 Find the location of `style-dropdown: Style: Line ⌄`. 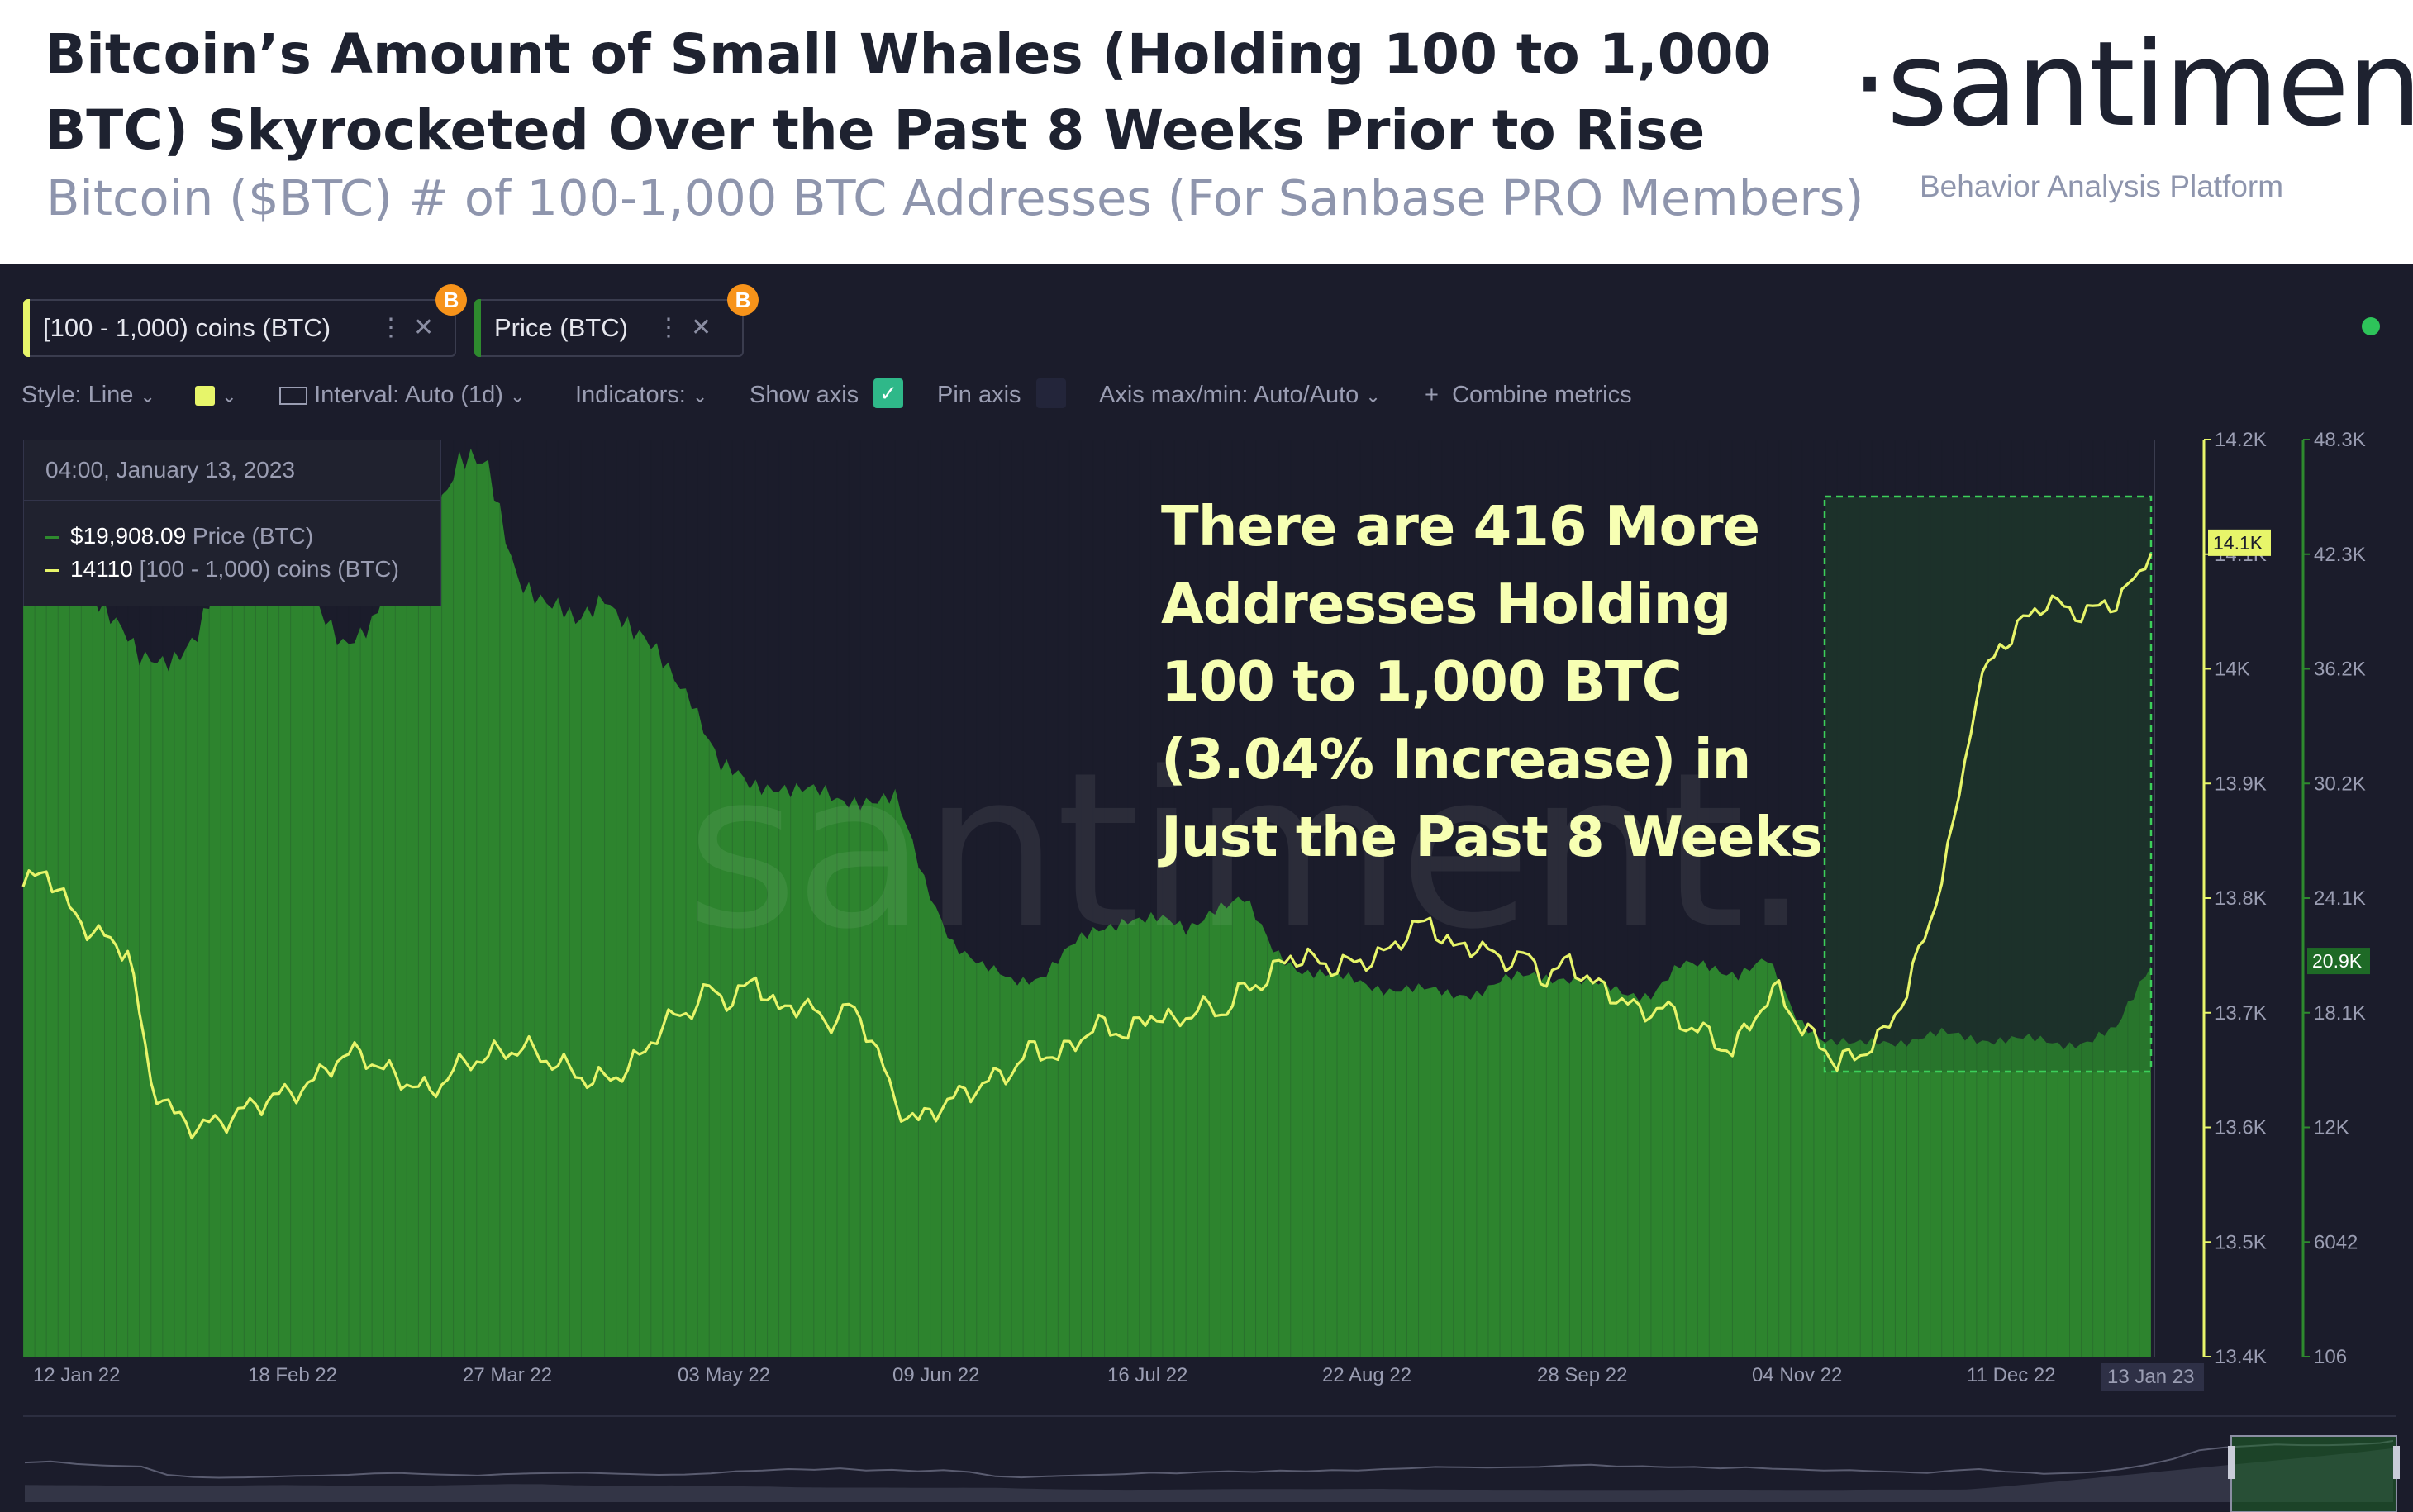

style-dropdown: Style: Line ⌄ is located at coordinates (88, 395).